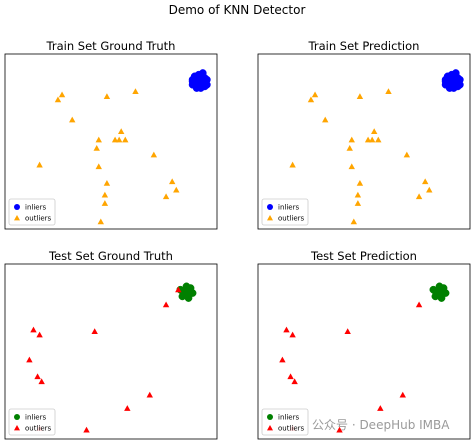 Image resolution: width=474 pixels, height=444 pixels. I want to click on subplot-title: Test Set Ground Truth, so click(110, 256).